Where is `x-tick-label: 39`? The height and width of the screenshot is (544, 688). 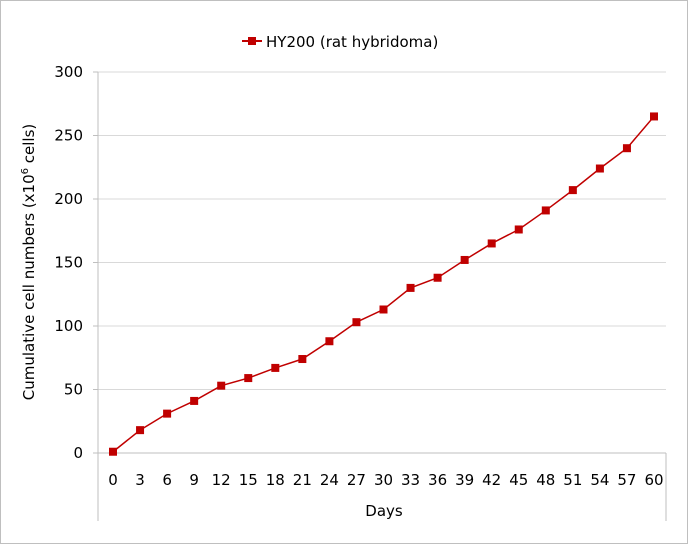
x-tick-label: 39 is located at coordinates (464, 480).